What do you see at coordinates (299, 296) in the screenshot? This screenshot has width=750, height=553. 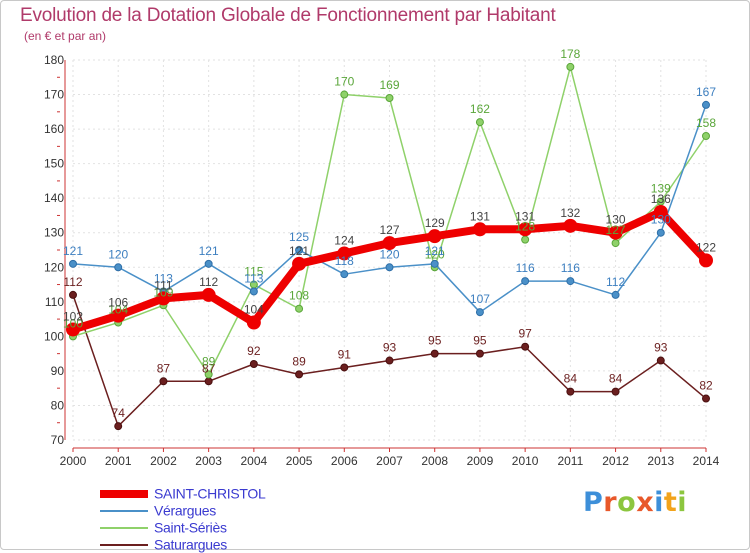 I see `data-label-saint-s-ri-s: 108` at bounding box center [299, 296].